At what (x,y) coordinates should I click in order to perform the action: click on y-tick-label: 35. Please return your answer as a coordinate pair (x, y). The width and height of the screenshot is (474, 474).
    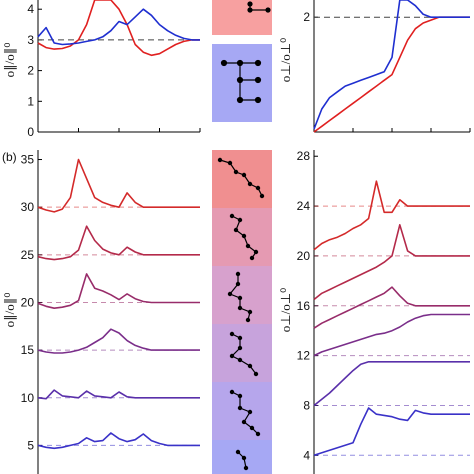
    Looking at the image, I should click on (28, 160).